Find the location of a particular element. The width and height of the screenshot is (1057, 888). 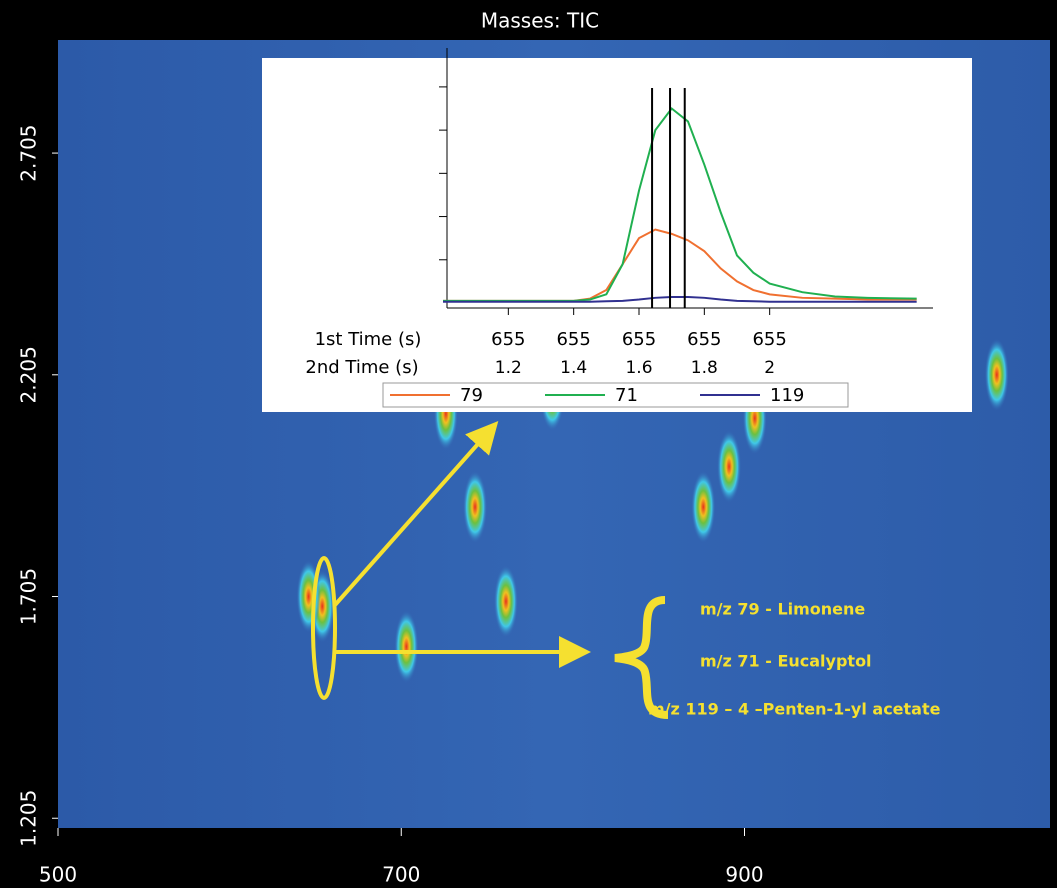

arrow is located at coordinates (416, 514).